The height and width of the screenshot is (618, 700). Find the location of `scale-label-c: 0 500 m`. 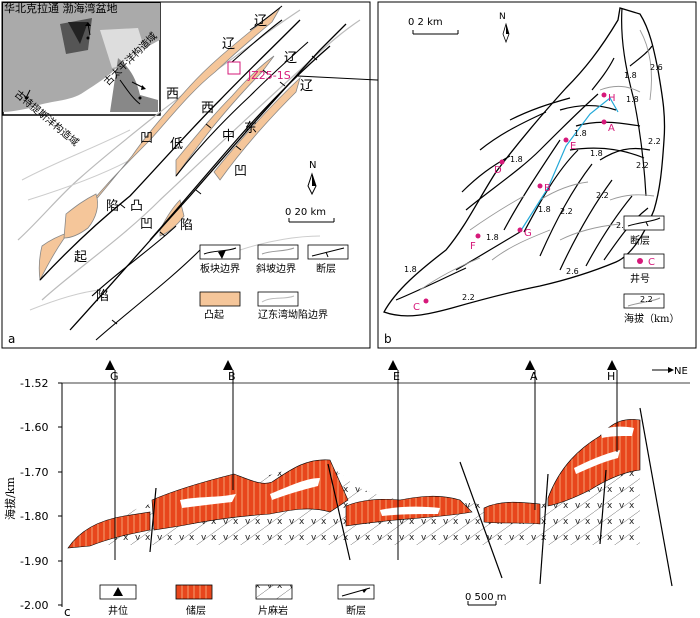

scale-label-c: 0 500 m is located at coordinates (486, 597).